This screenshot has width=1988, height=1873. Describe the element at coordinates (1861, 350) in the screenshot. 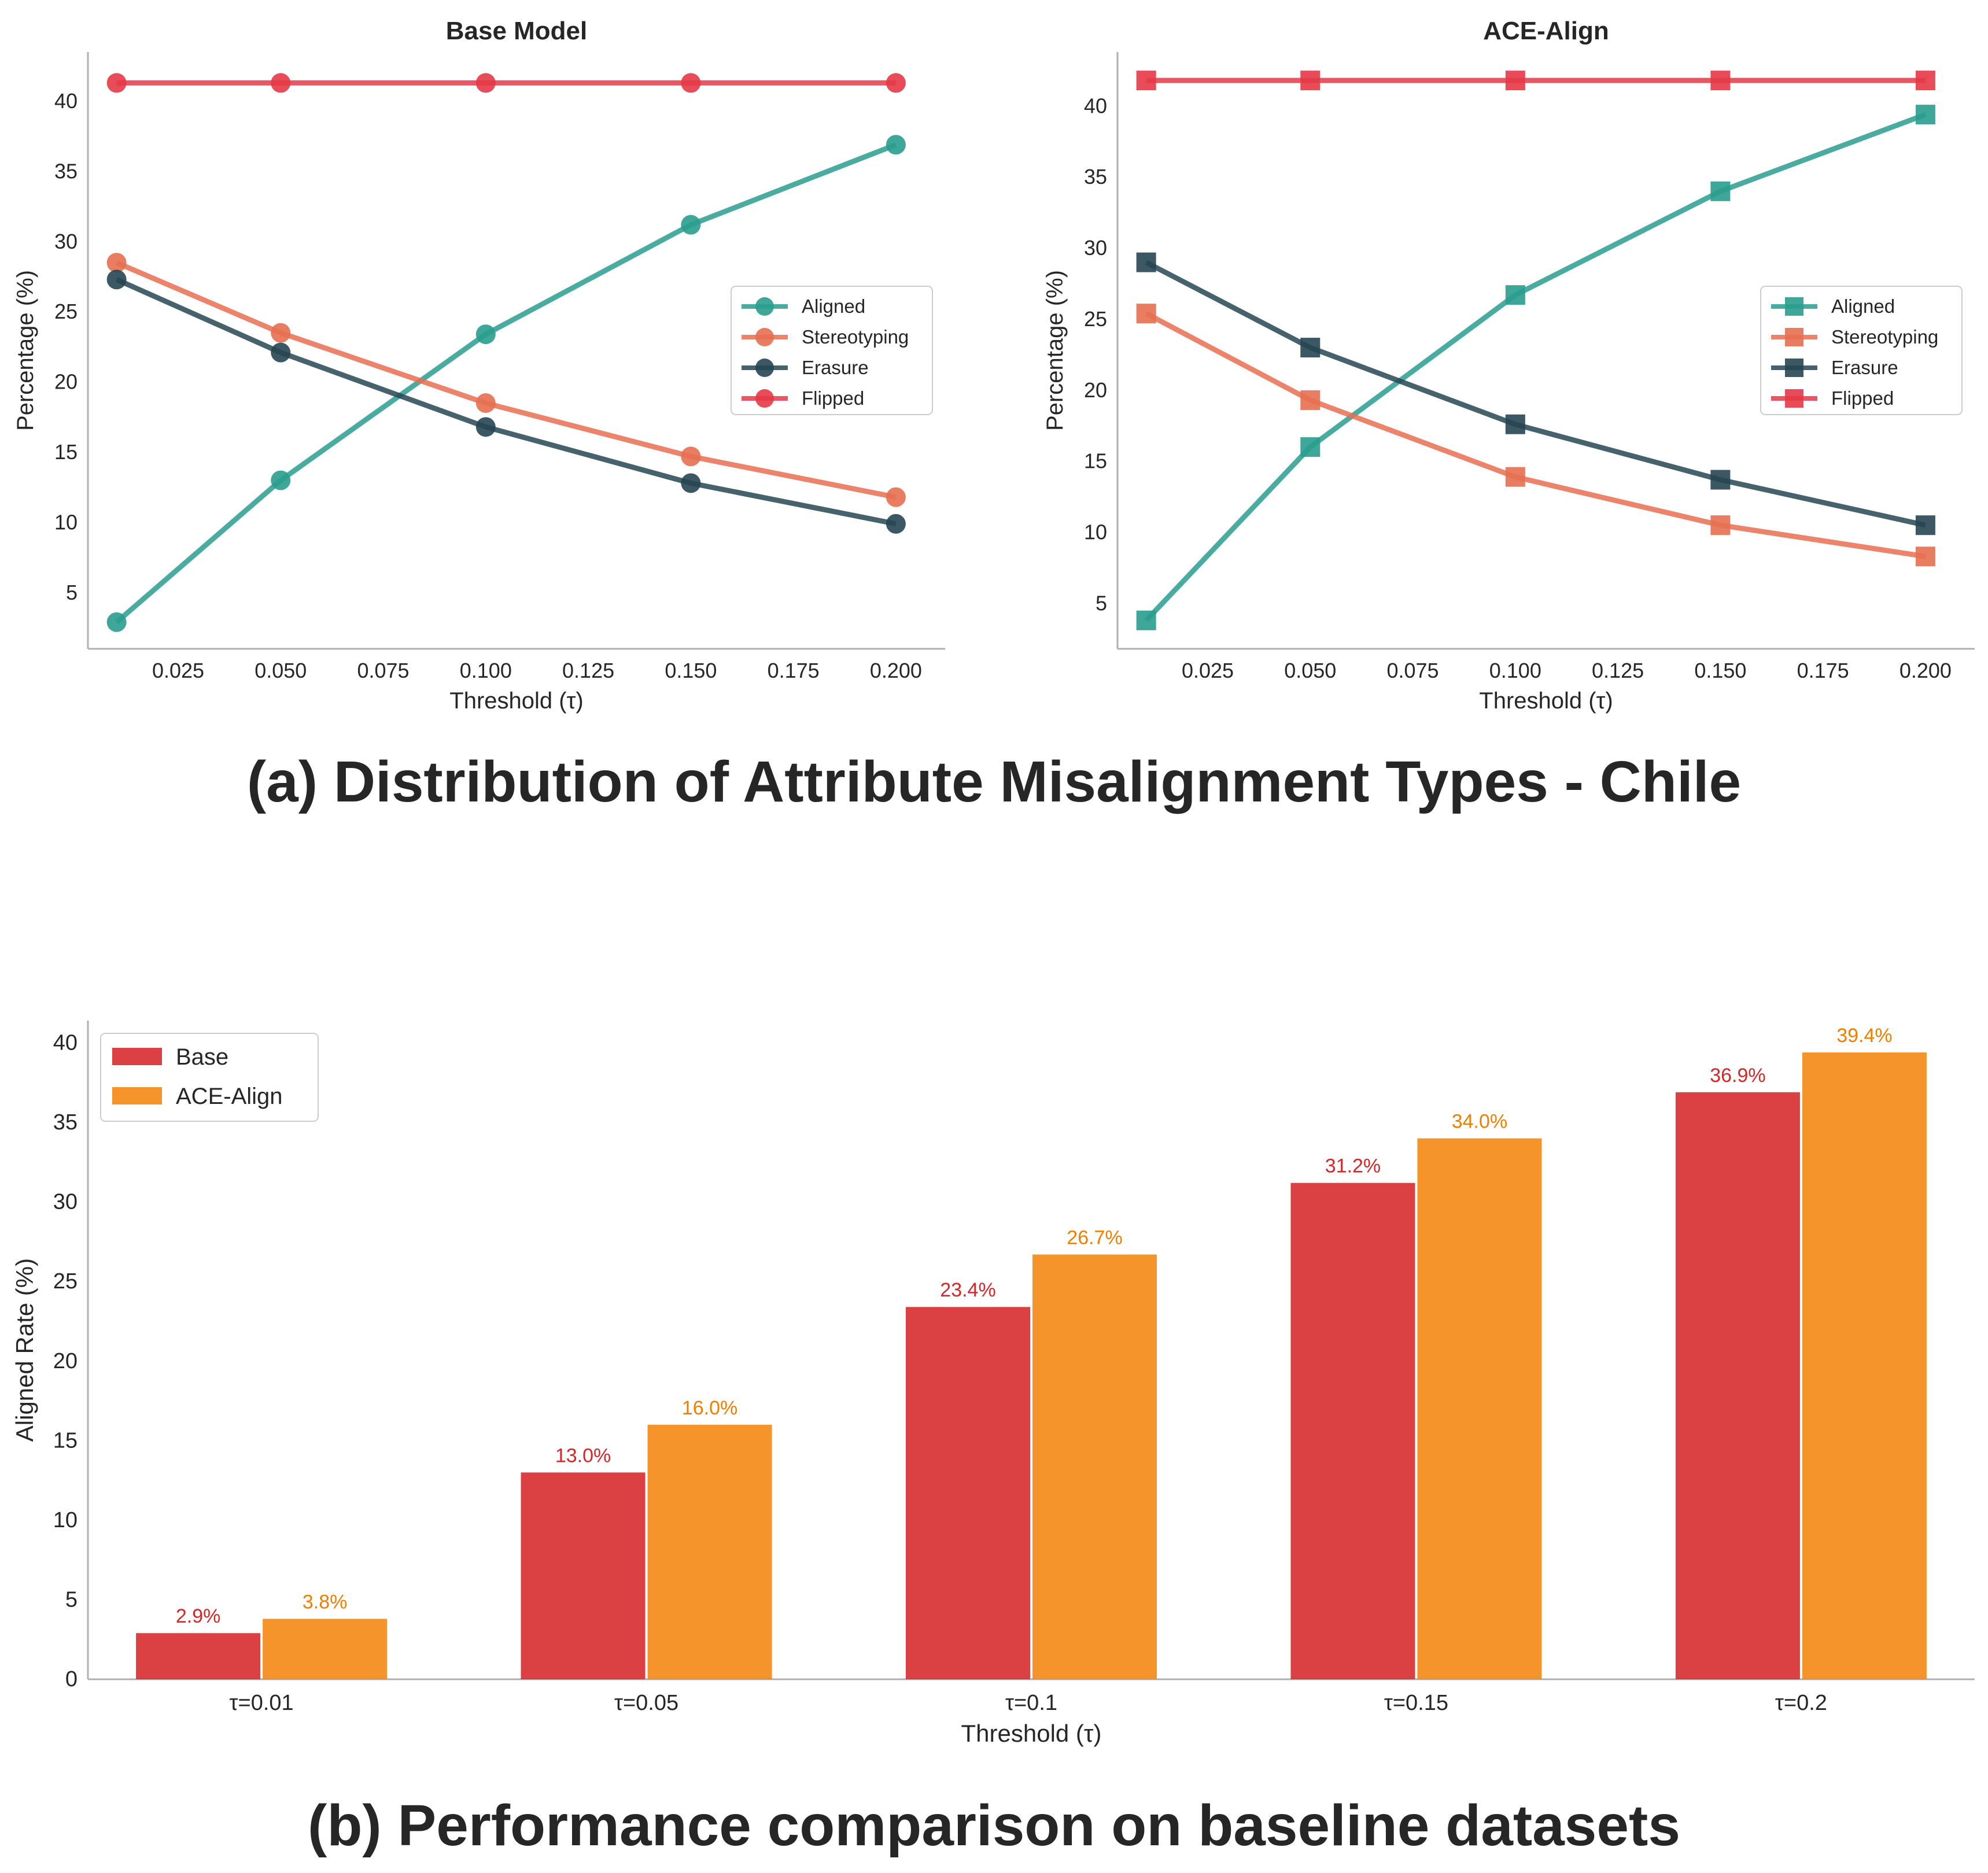

I see `legend-frame` at that location.